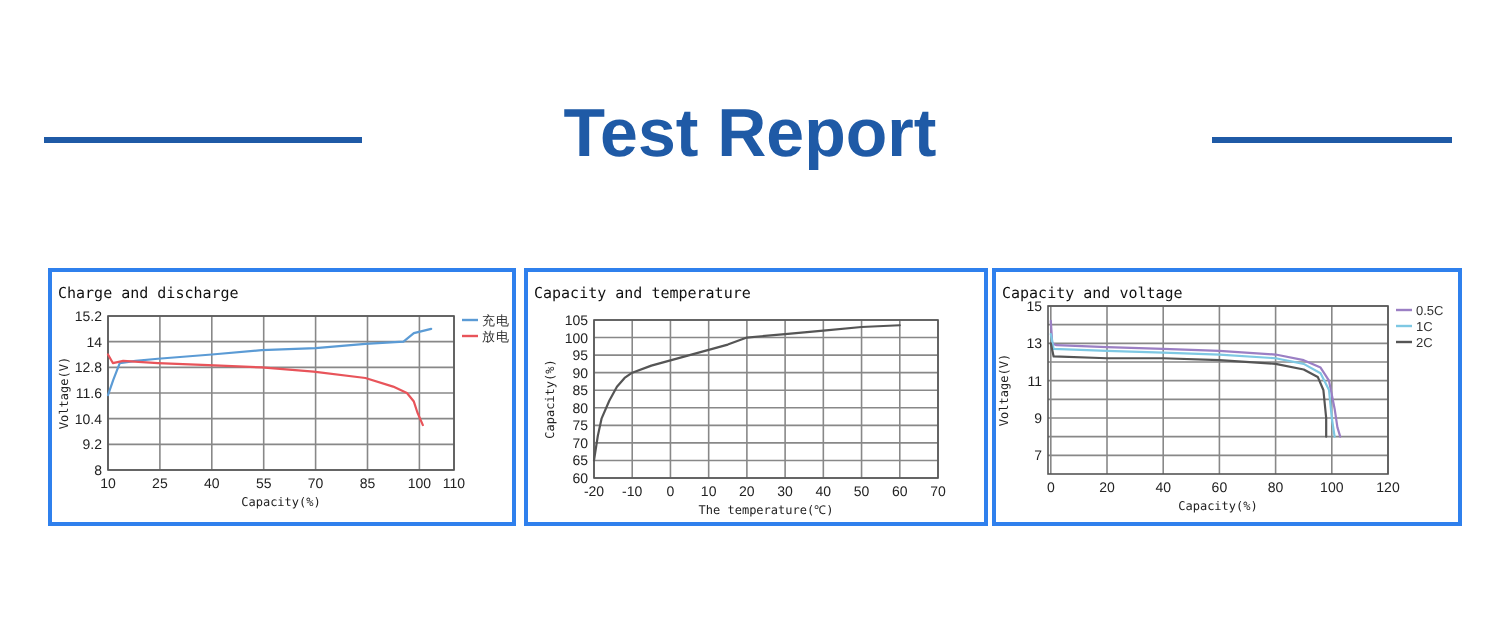  I want to click on text: Test Report, so click(750, 134).